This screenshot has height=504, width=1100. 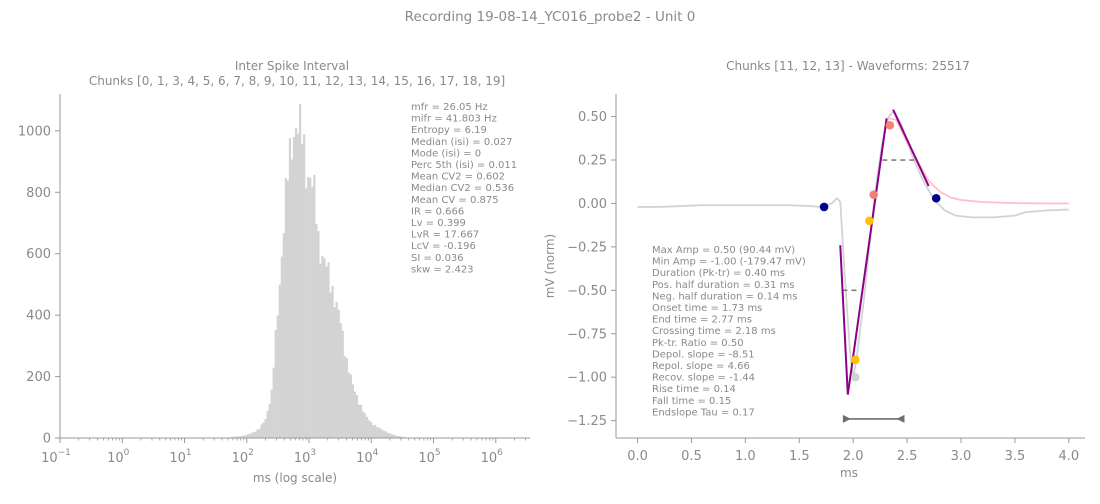 I want to click on waveform-y-ticks: 0.500.250.00−0.25−0.50−0.75−1.00−1.25, so click(x=591, y=269).